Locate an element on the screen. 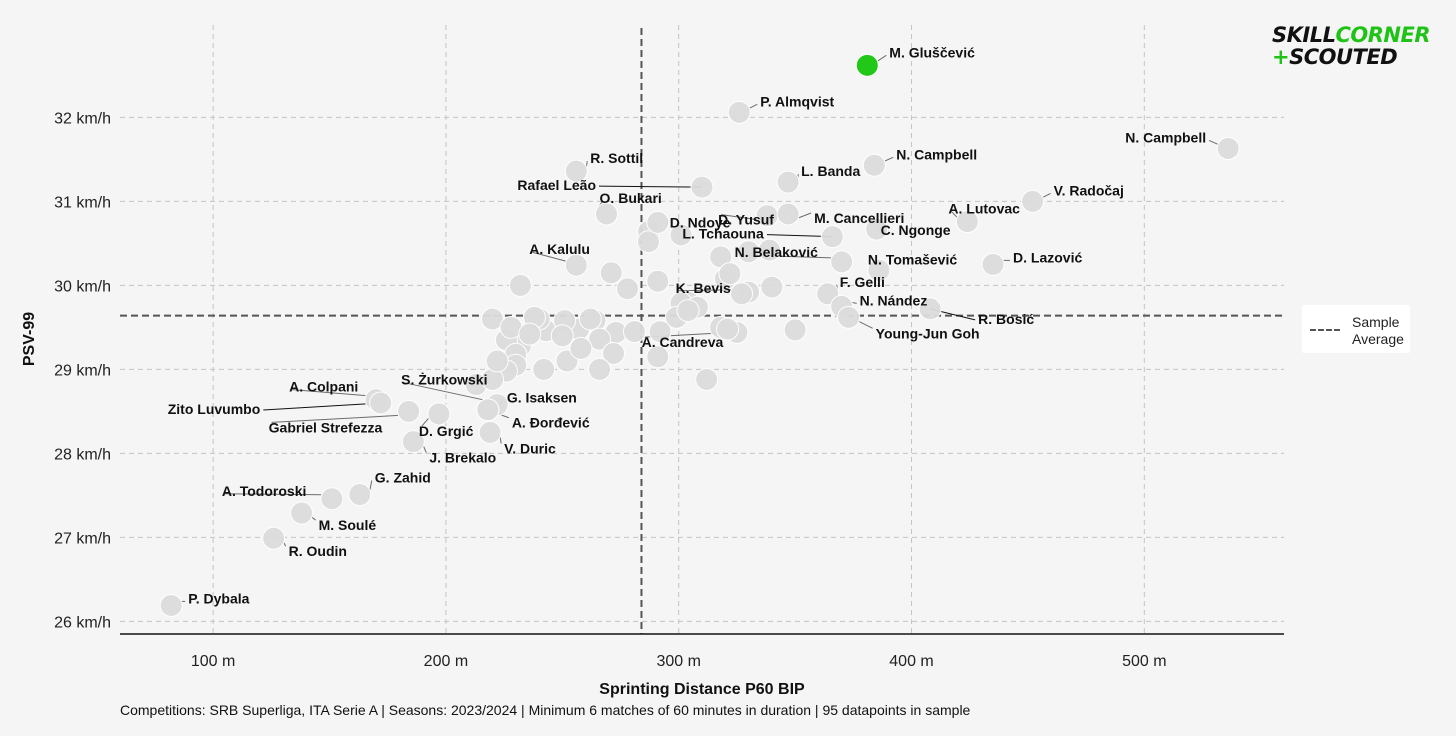 The image size is (1456, 736). point-label: D. Yusuf is located at coordinates (746, 220).